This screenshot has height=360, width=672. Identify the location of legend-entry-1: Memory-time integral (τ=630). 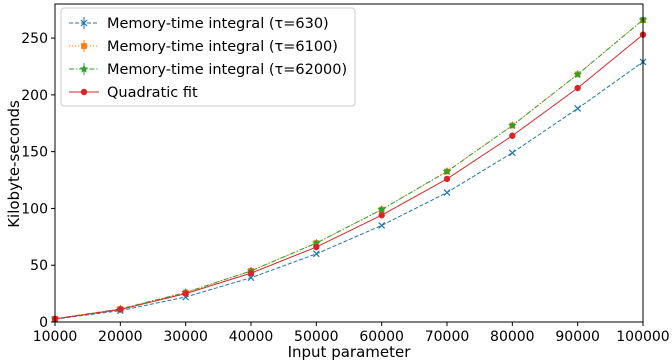
(199, 24).